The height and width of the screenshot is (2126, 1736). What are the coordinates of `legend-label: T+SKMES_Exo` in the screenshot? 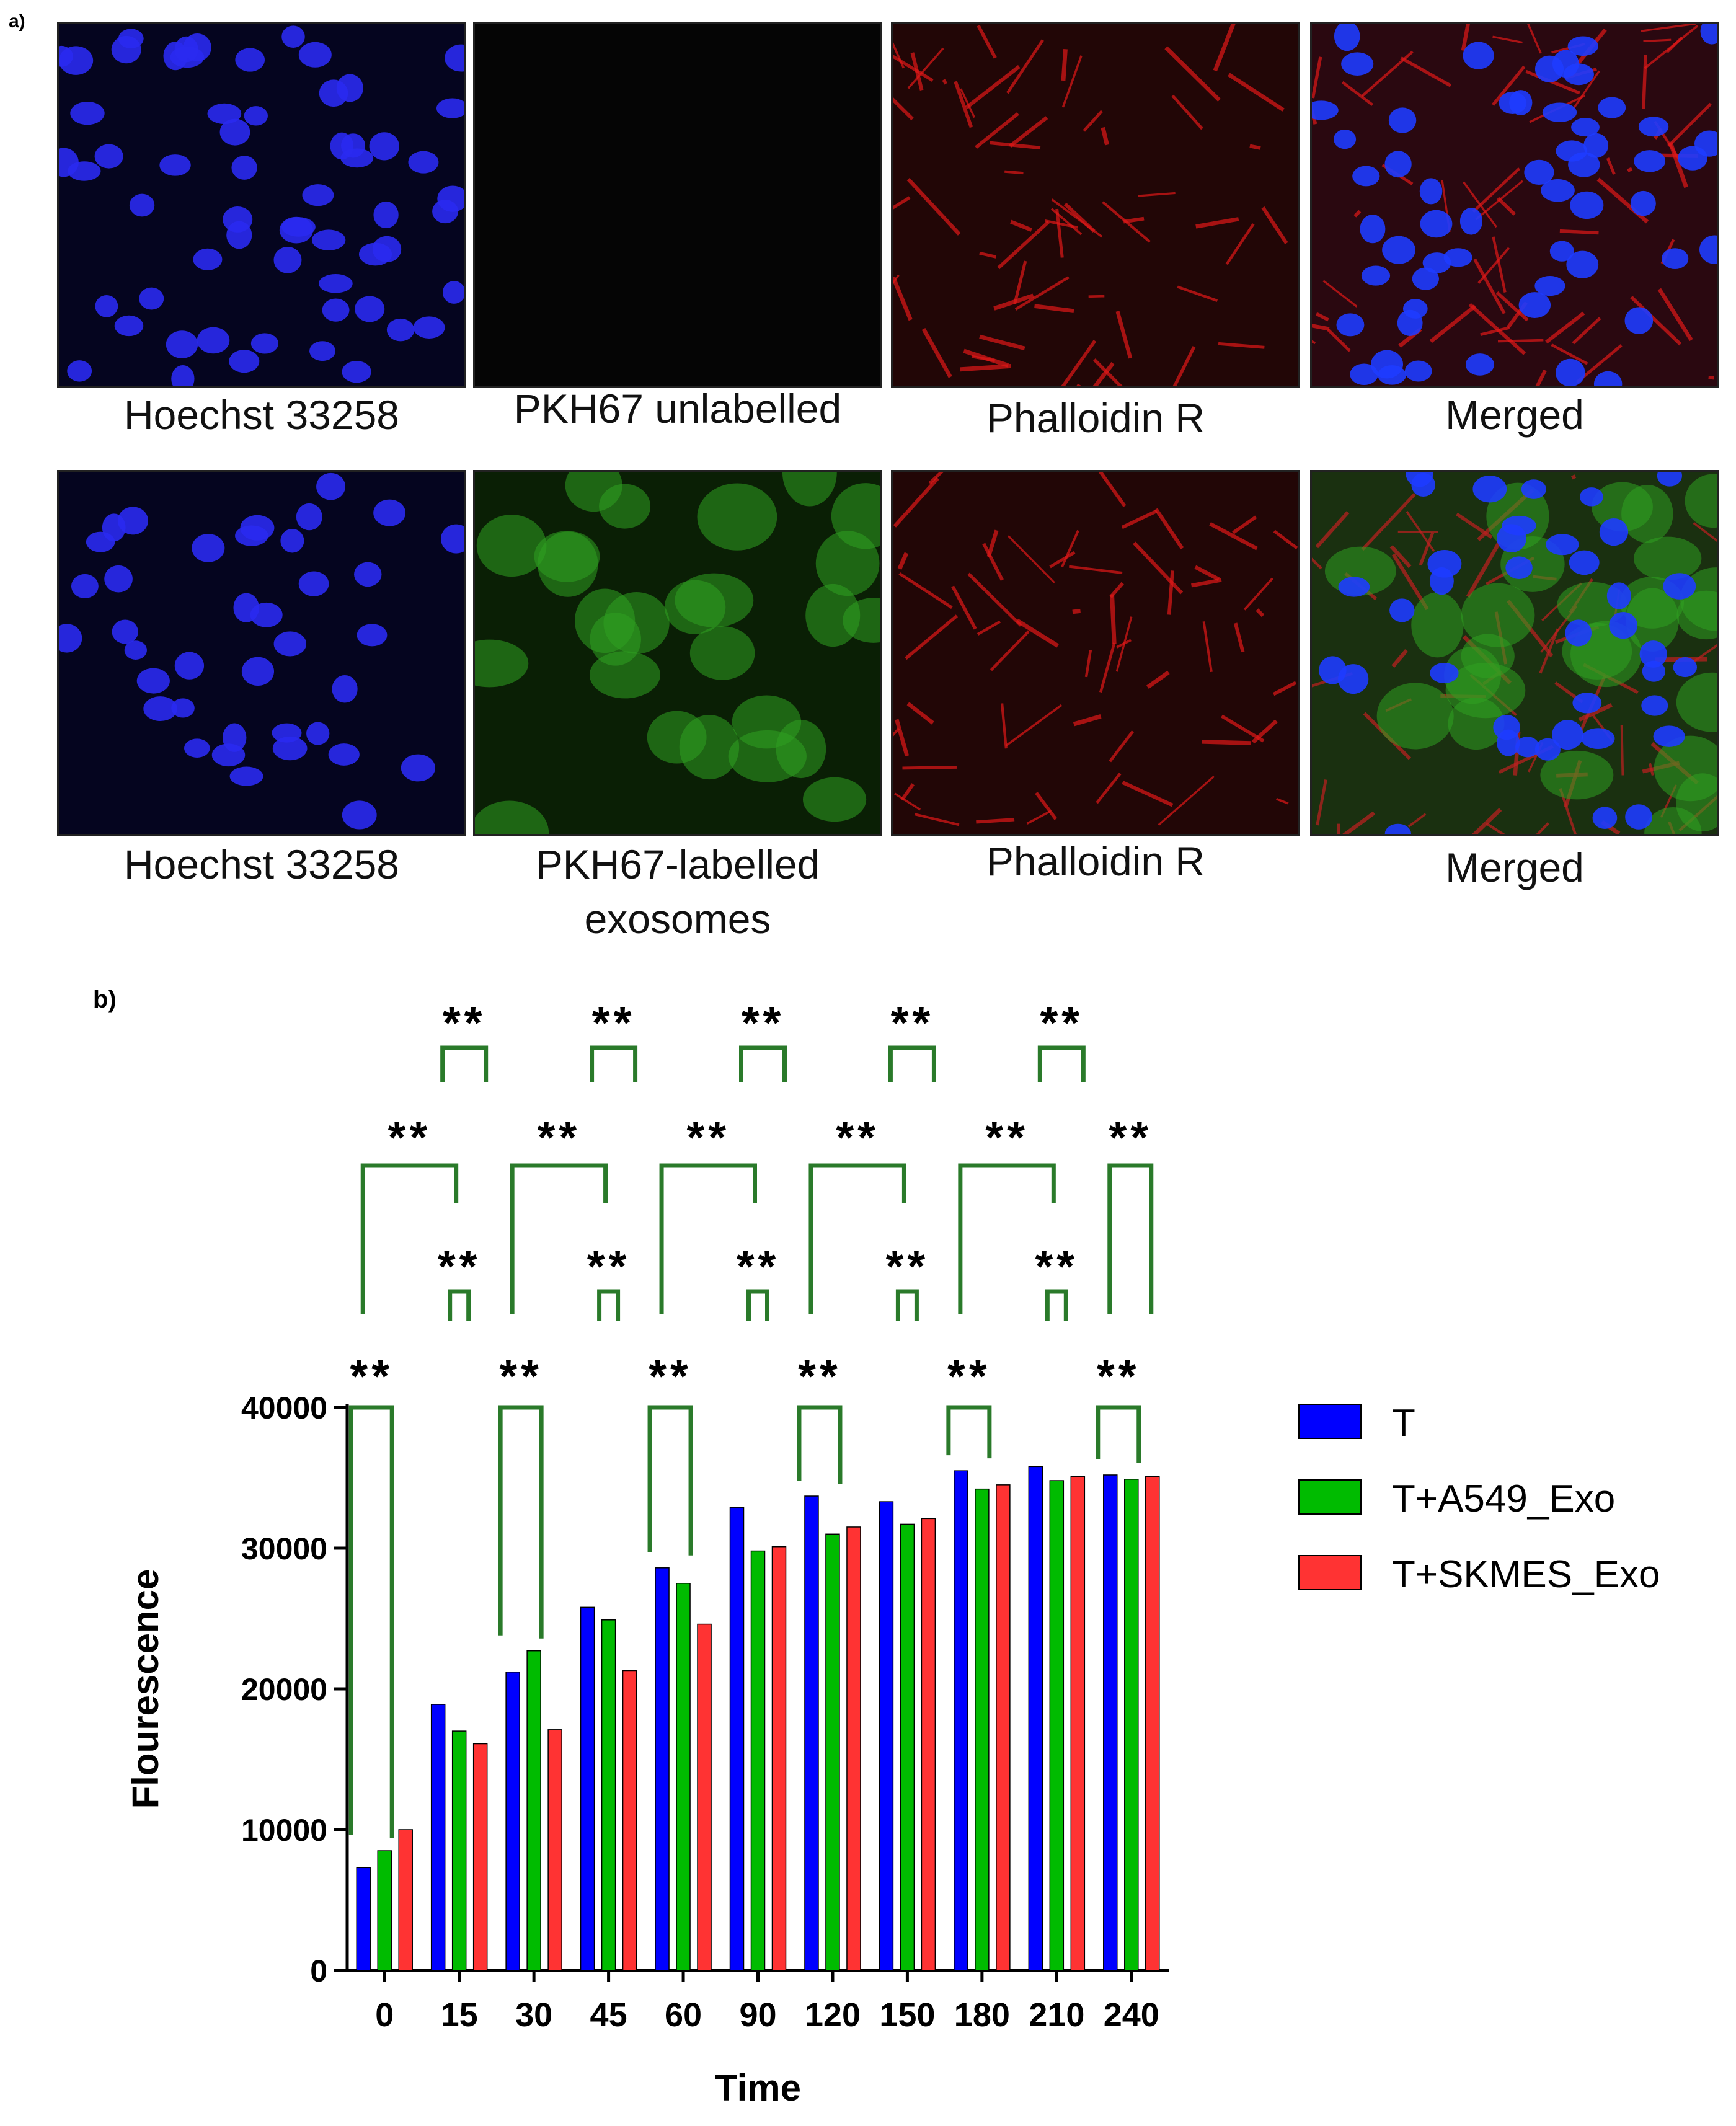 It's located at (1526, 1574).